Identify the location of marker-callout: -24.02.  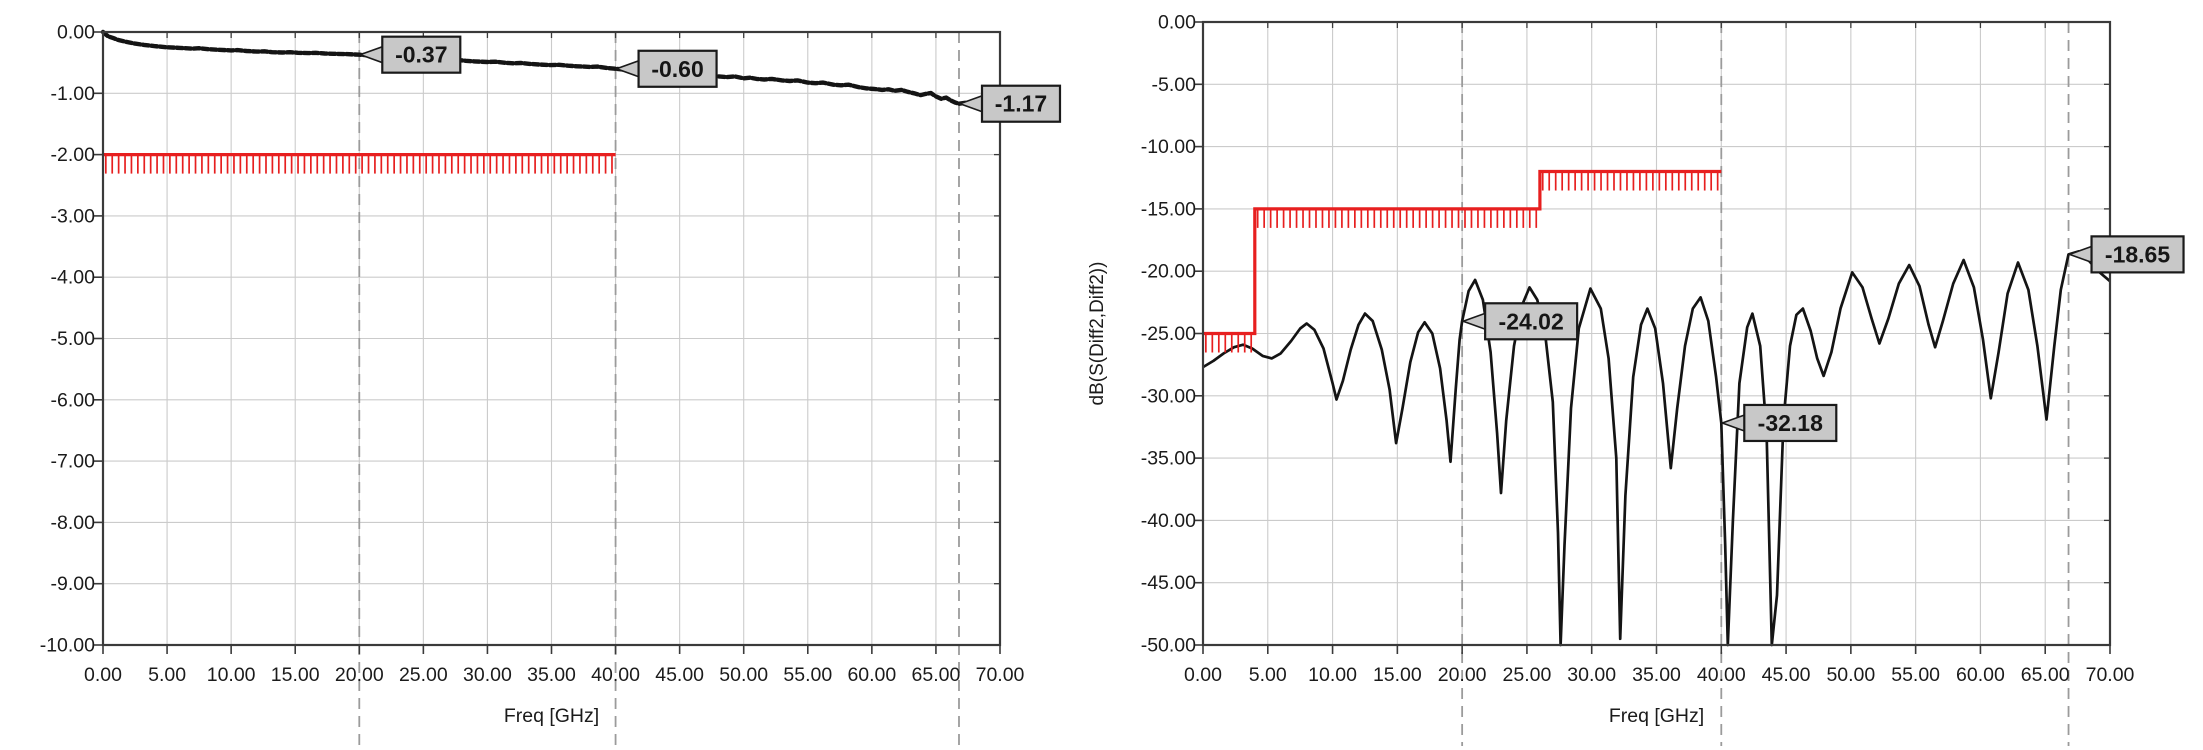
(1519, 321).